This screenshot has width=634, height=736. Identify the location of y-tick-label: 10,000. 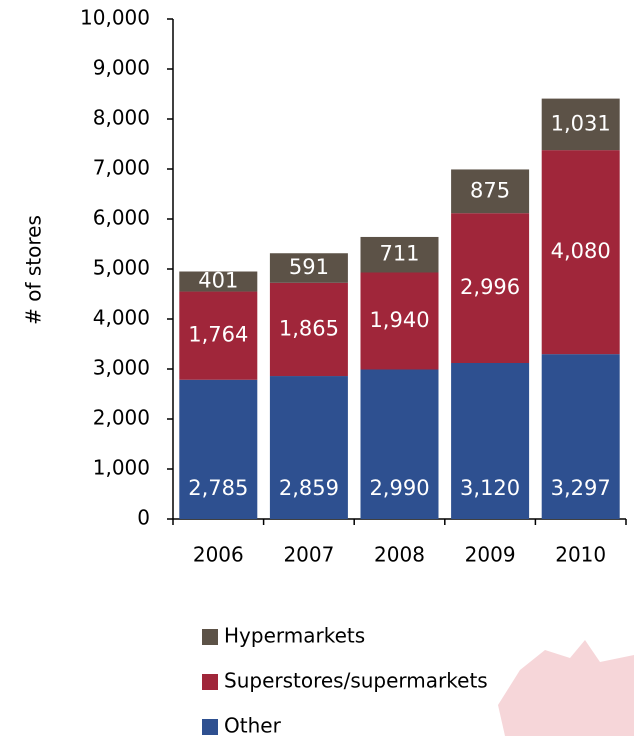
(115, 18).